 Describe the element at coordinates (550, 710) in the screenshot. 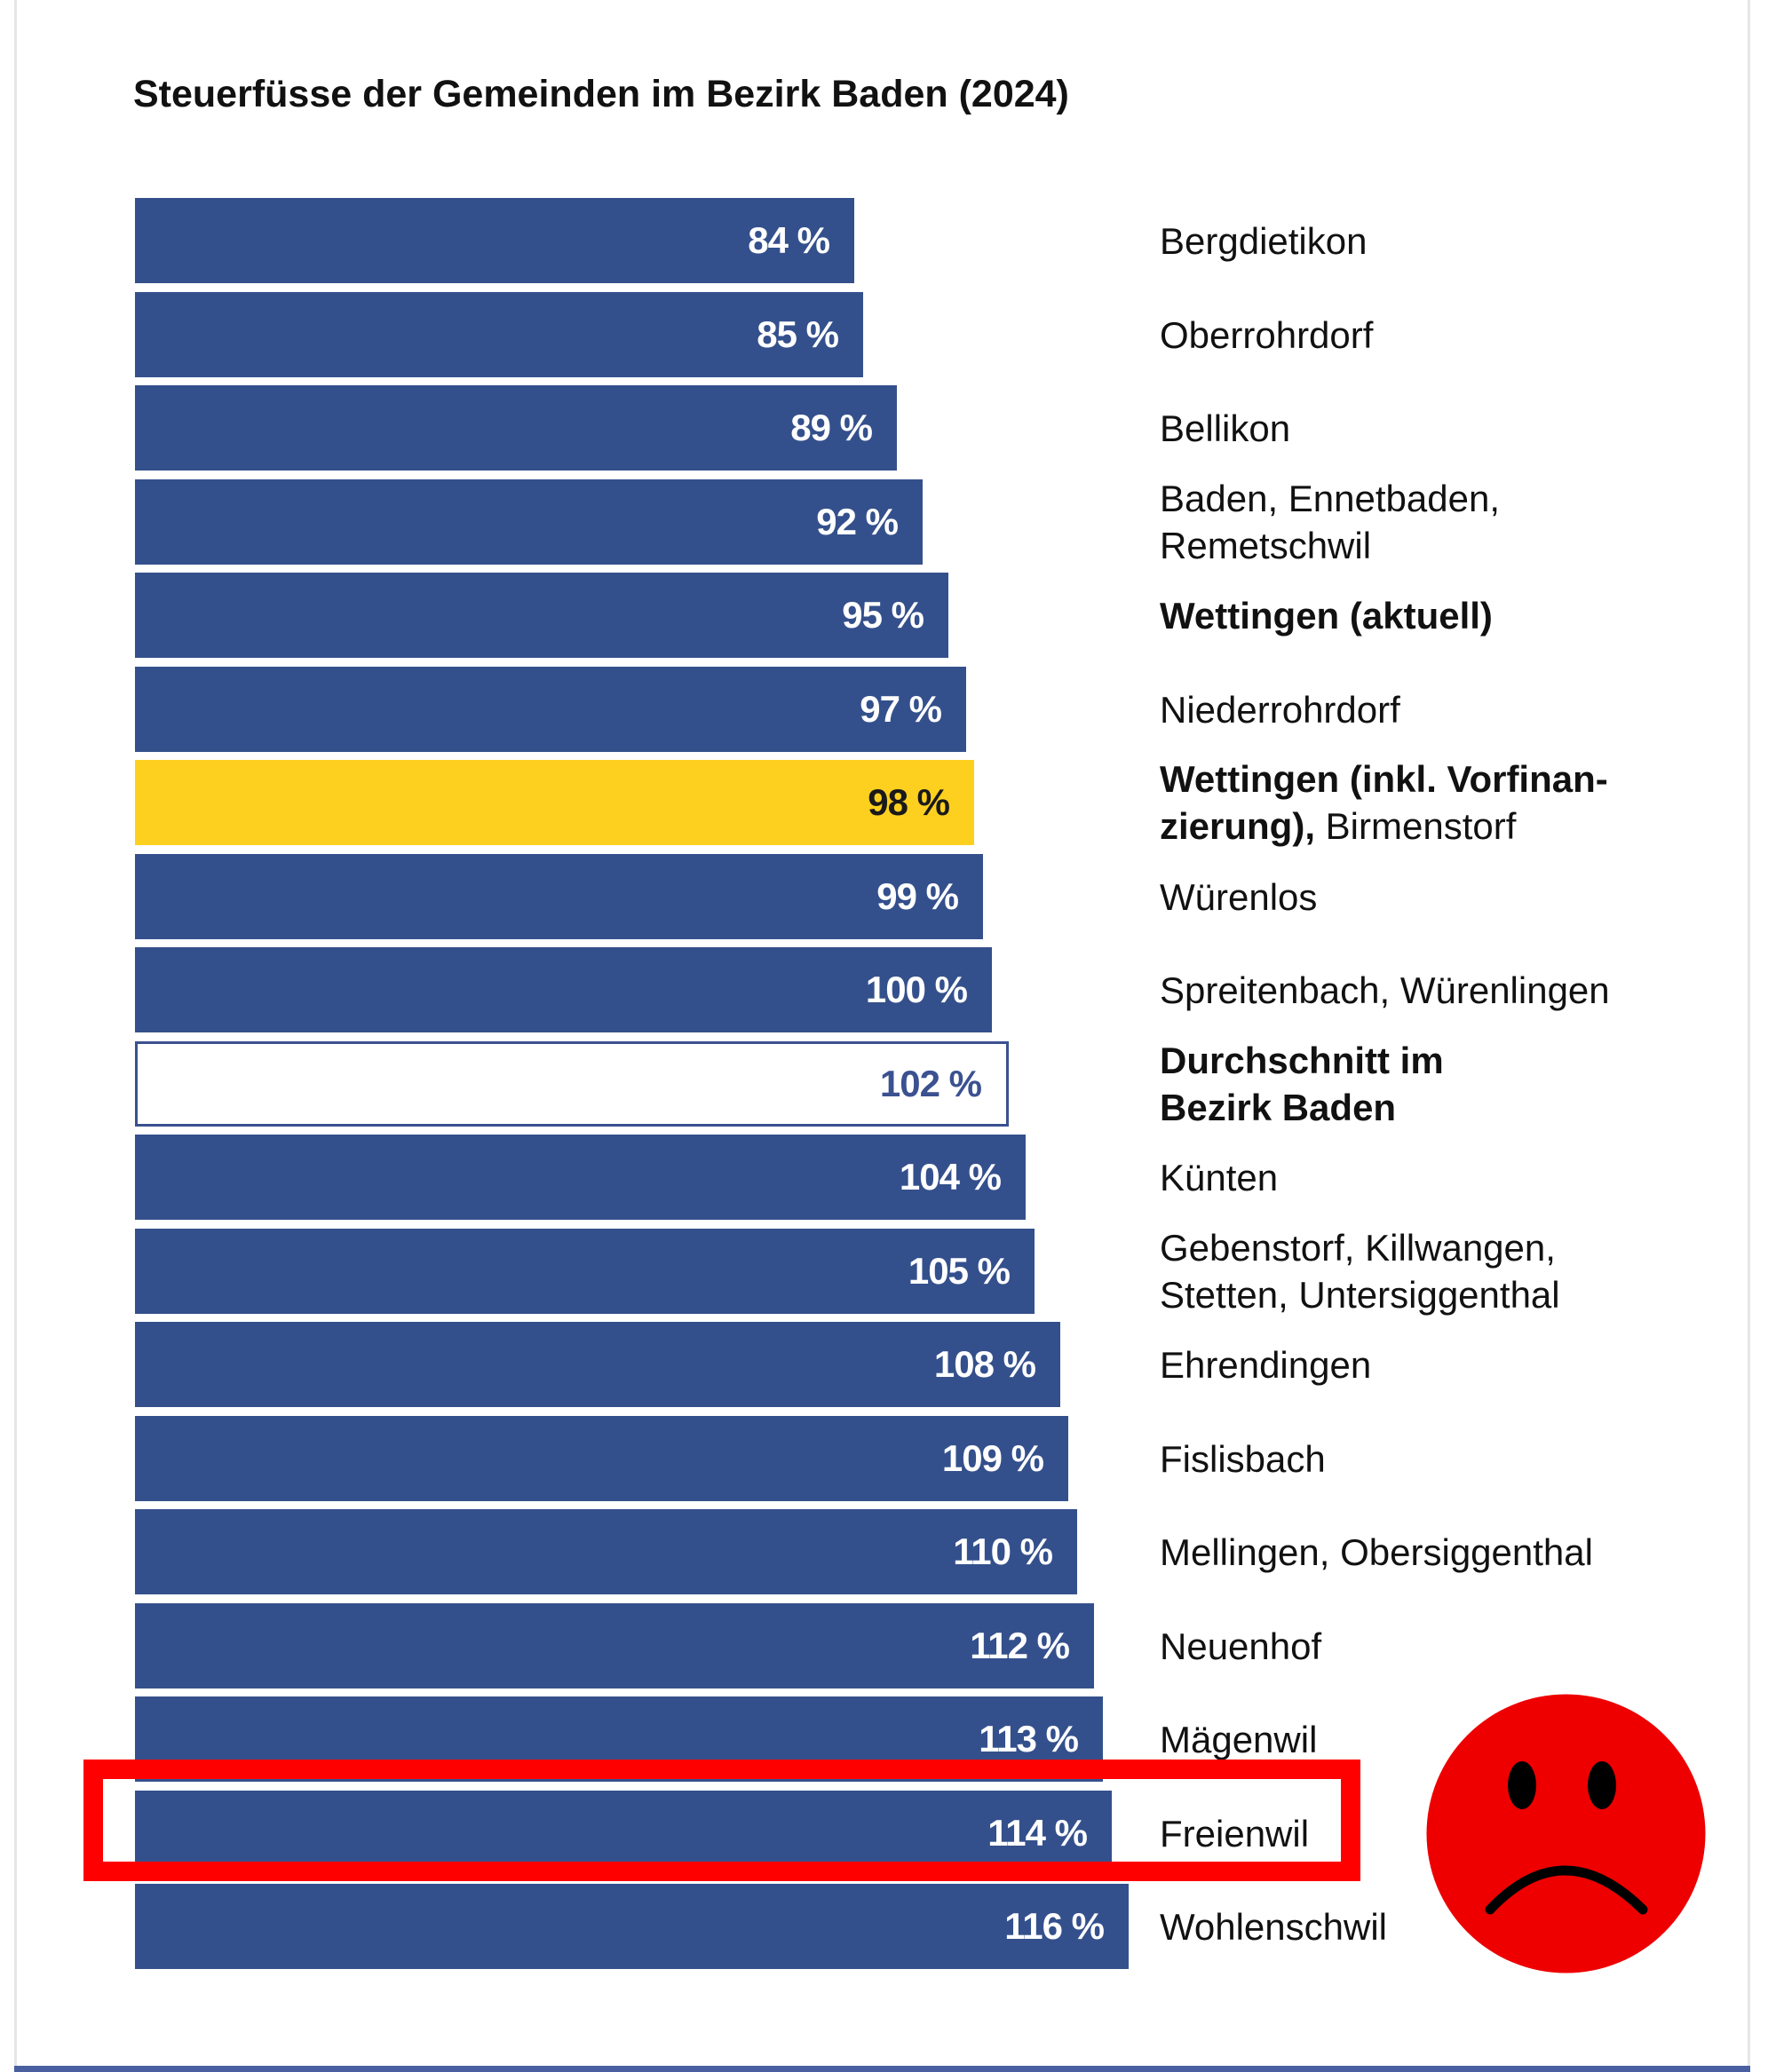

I see `bar: 97 %` at that location.